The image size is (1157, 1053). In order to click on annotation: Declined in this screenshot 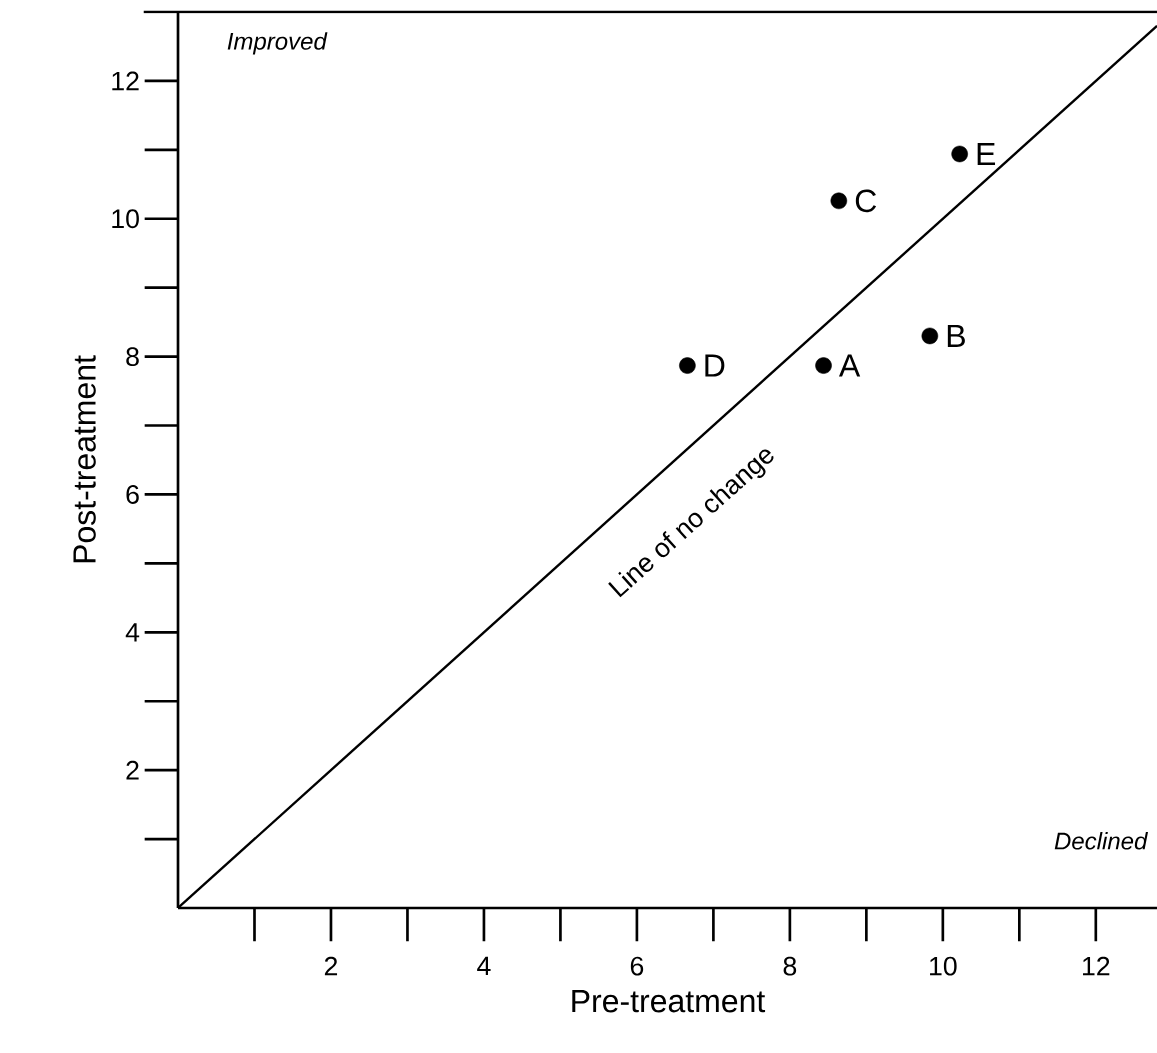, I will do `click(1101, 840)`.